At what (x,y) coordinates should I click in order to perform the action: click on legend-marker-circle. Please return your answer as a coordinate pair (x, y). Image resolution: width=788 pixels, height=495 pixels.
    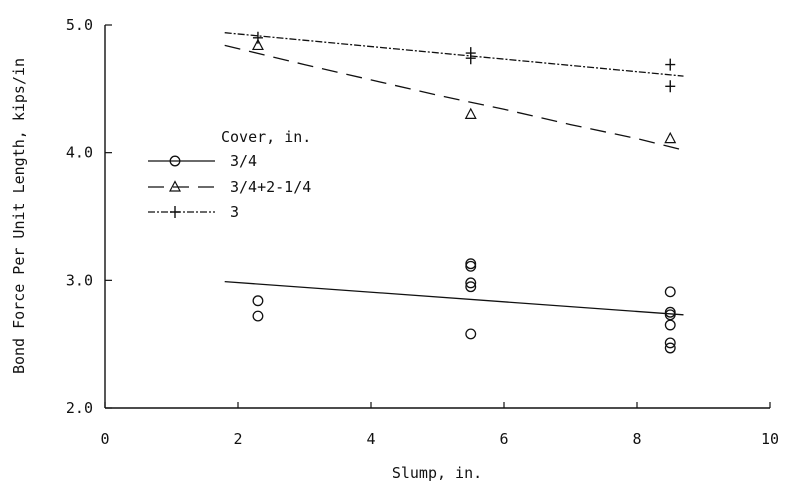
    Looking at the image, I should click on (175, 161).